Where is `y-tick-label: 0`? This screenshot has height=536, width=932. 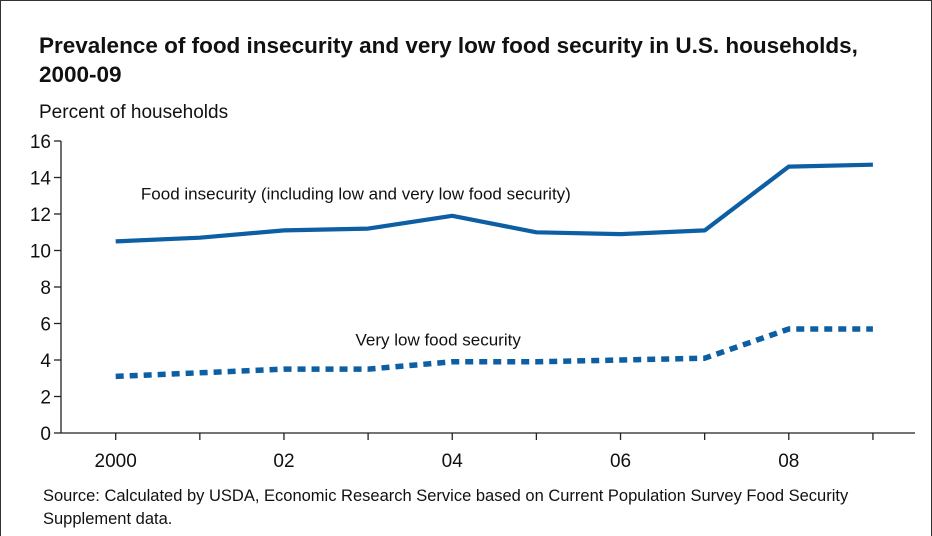 y-tick-label: 0 is located at coordinates (45, 434).